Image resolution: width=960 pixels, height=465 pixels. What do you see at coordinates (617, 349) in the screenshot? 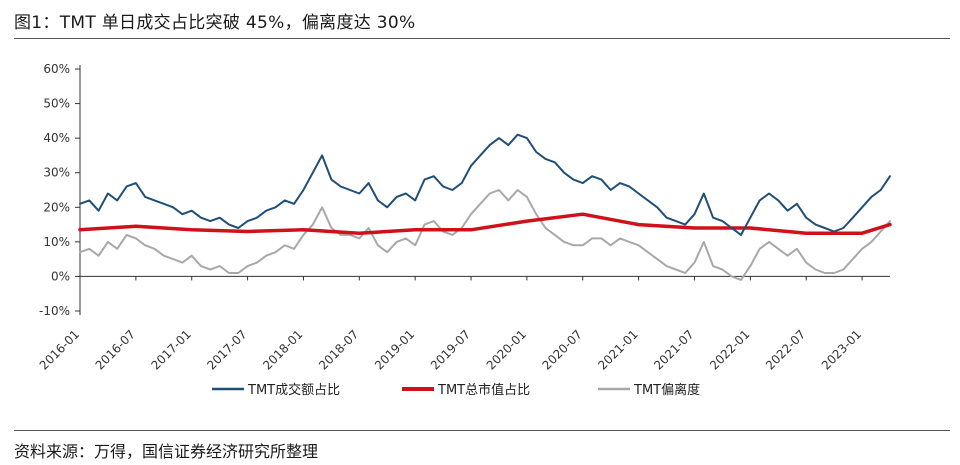
I see `x-tick-label: 2021-01` at bounding box center [617, 349].